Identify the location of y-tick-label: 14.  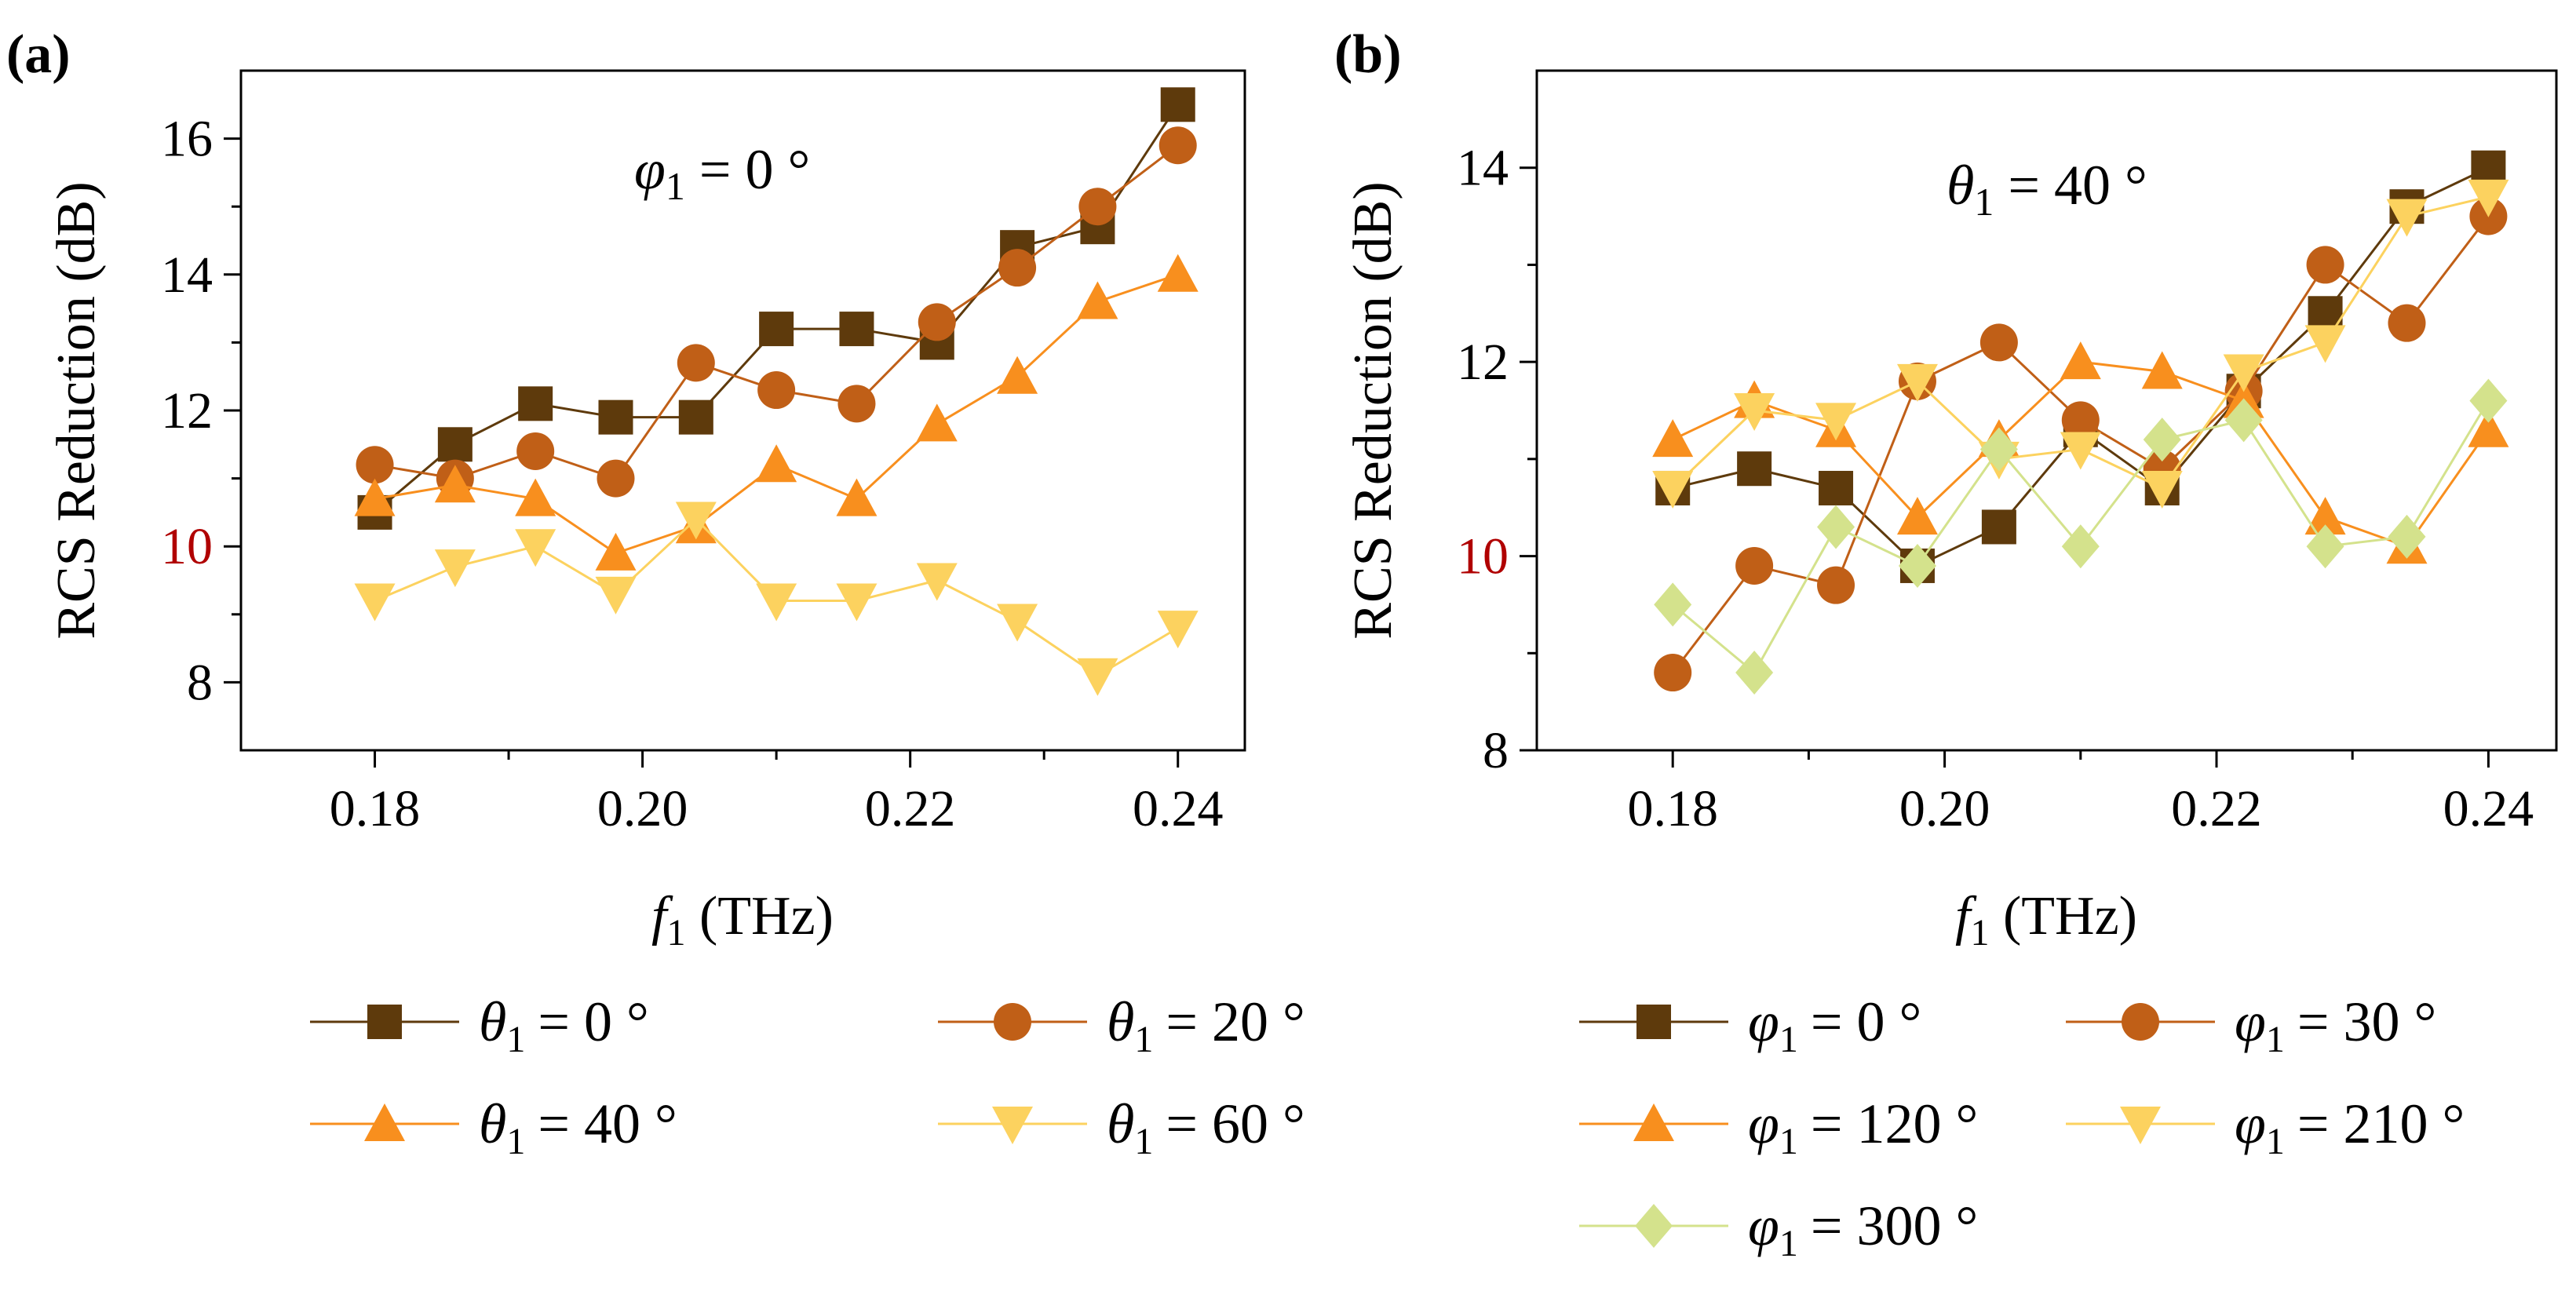
(1483, 168).